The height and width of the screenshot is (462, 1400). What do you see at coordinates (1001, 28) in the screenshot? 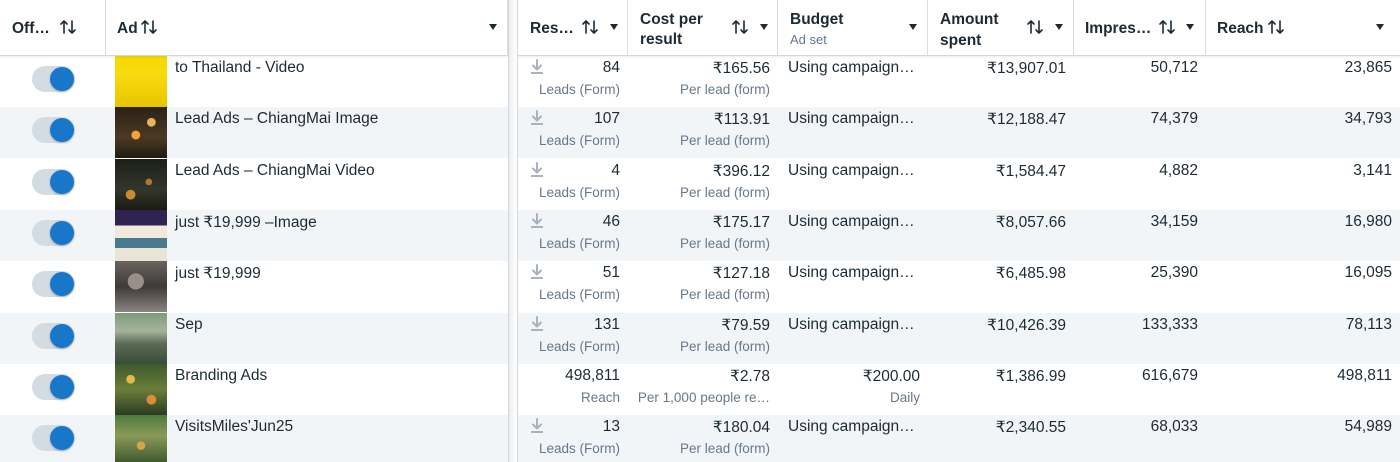
I see `header-amount-spent: Amount spent` at bounding box center [1001, 28].